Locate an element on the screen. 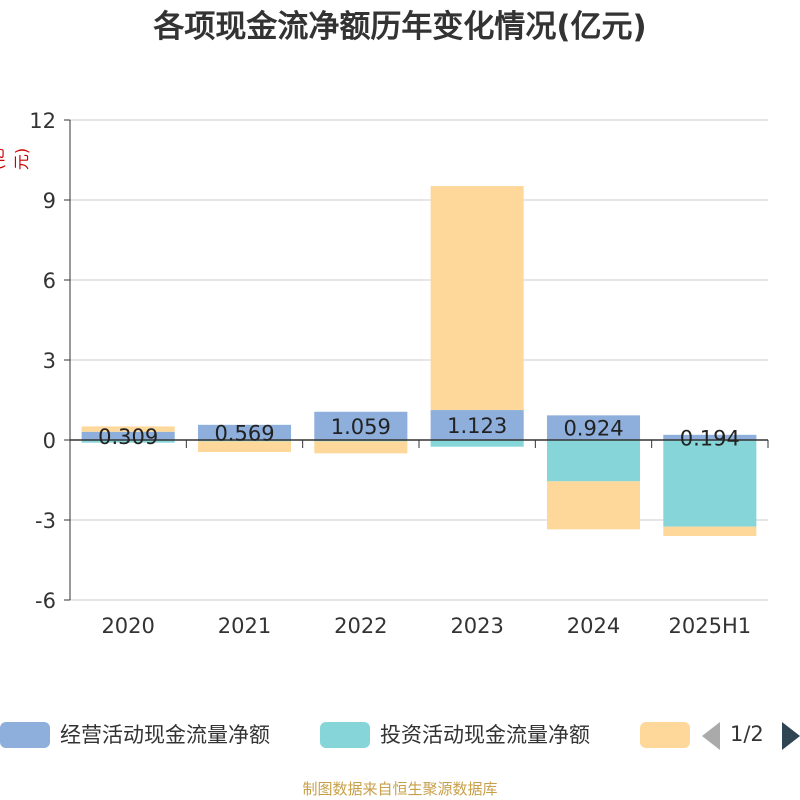  bar-series2-2025H1 is located at coordinates (710, 483).